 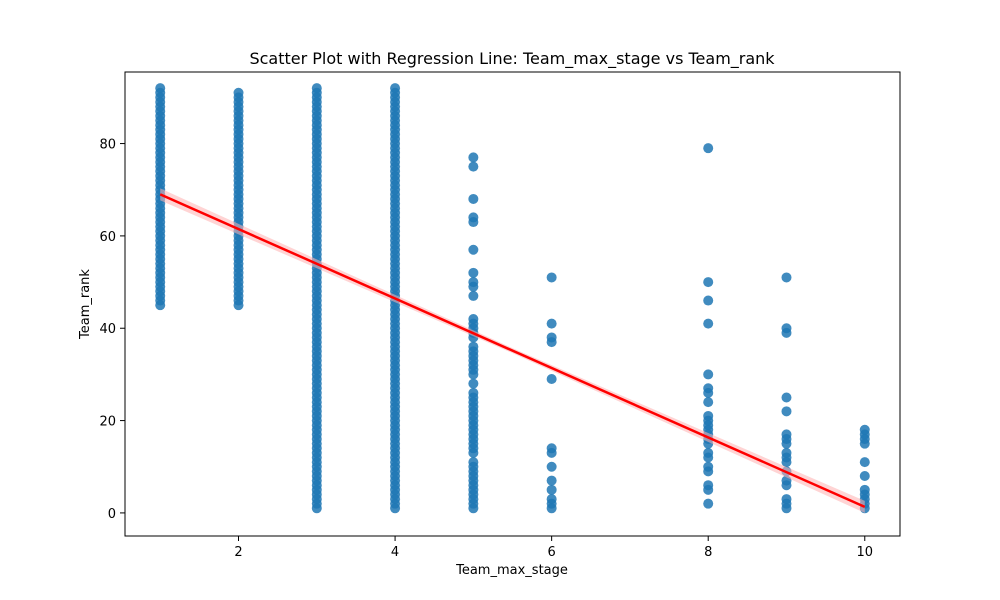 I want to click on x-tick-label: 10, so click(x=864, y=552).